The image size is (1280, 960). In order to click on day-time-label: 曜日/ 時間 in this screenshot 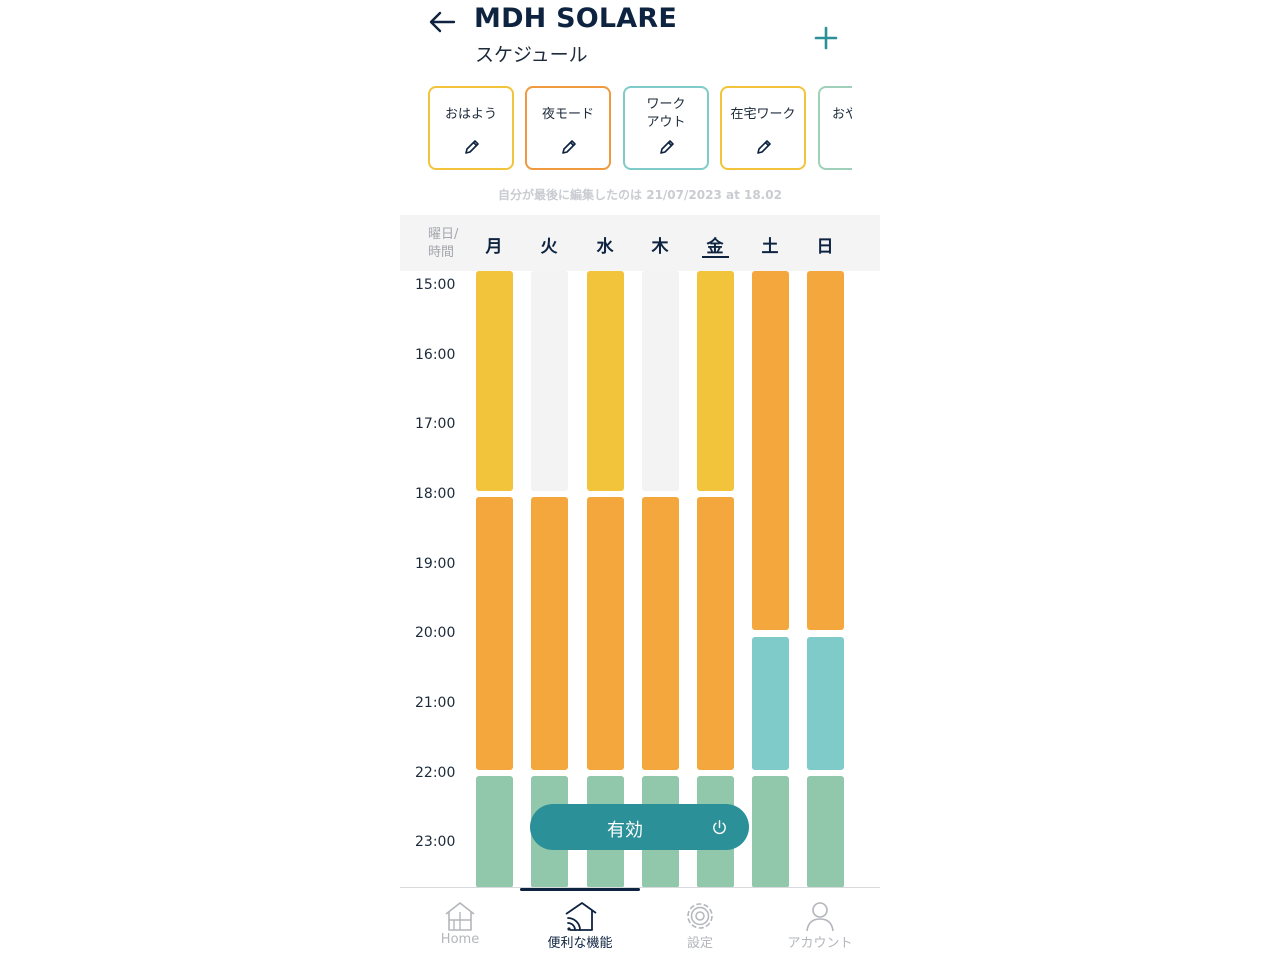, I will do `click(443, 243)`.